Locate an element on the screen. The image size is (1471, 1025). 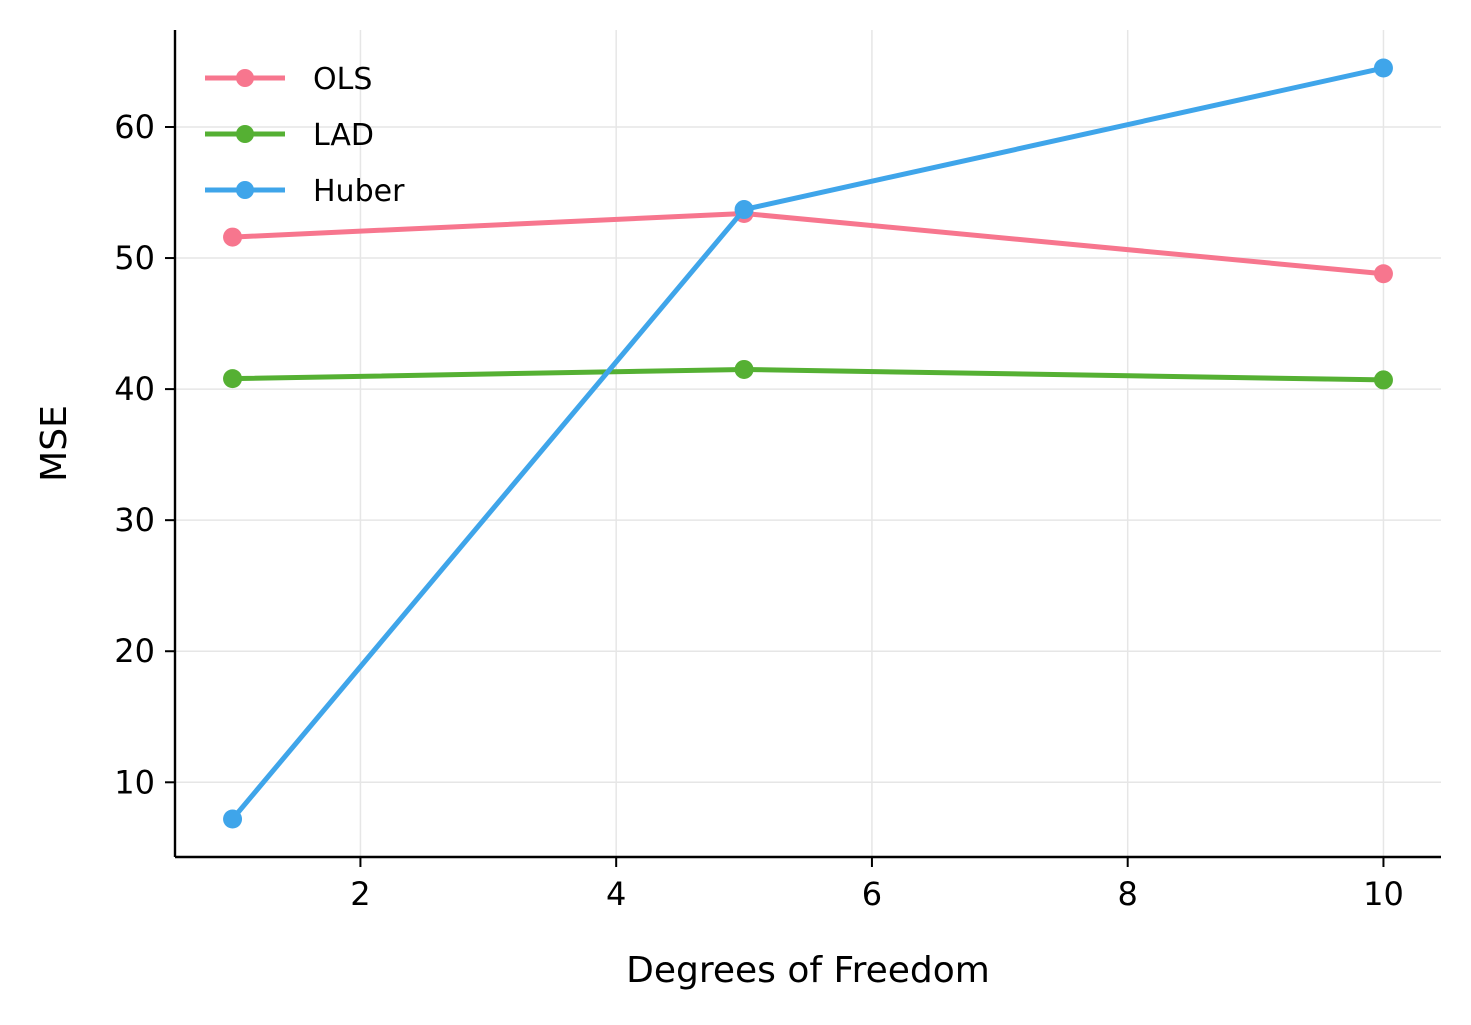
y-axis-label: MSE is located at coordinates (54, 443).